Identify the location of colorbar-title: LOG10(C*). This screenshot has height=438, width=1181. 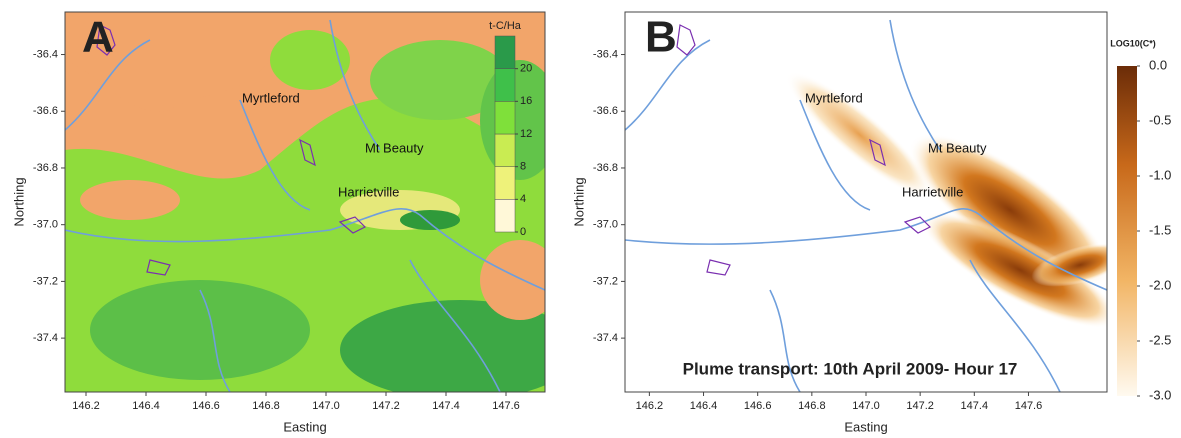
(1133, 43).